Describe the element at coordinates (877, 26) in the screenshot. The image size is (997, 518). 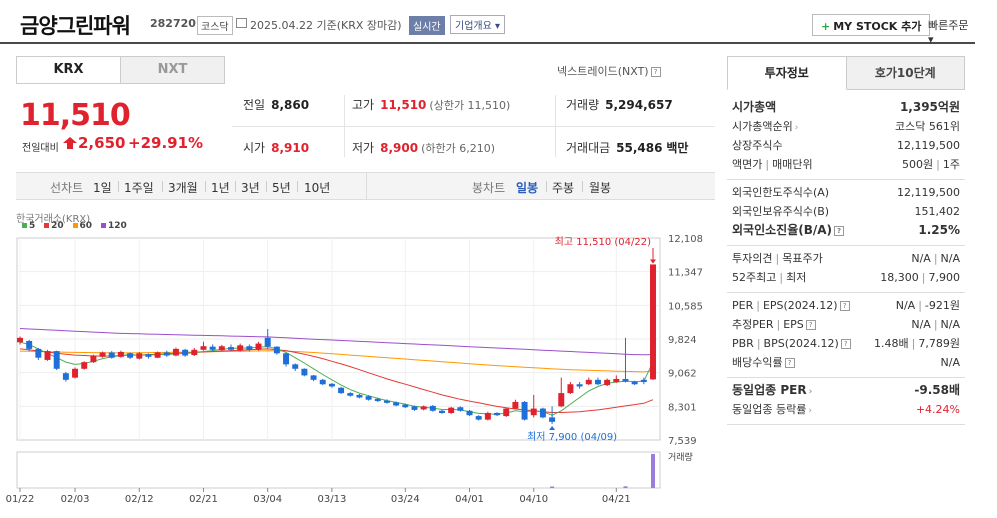
I see `mystock-label: MY STOCK 추가` at that location.